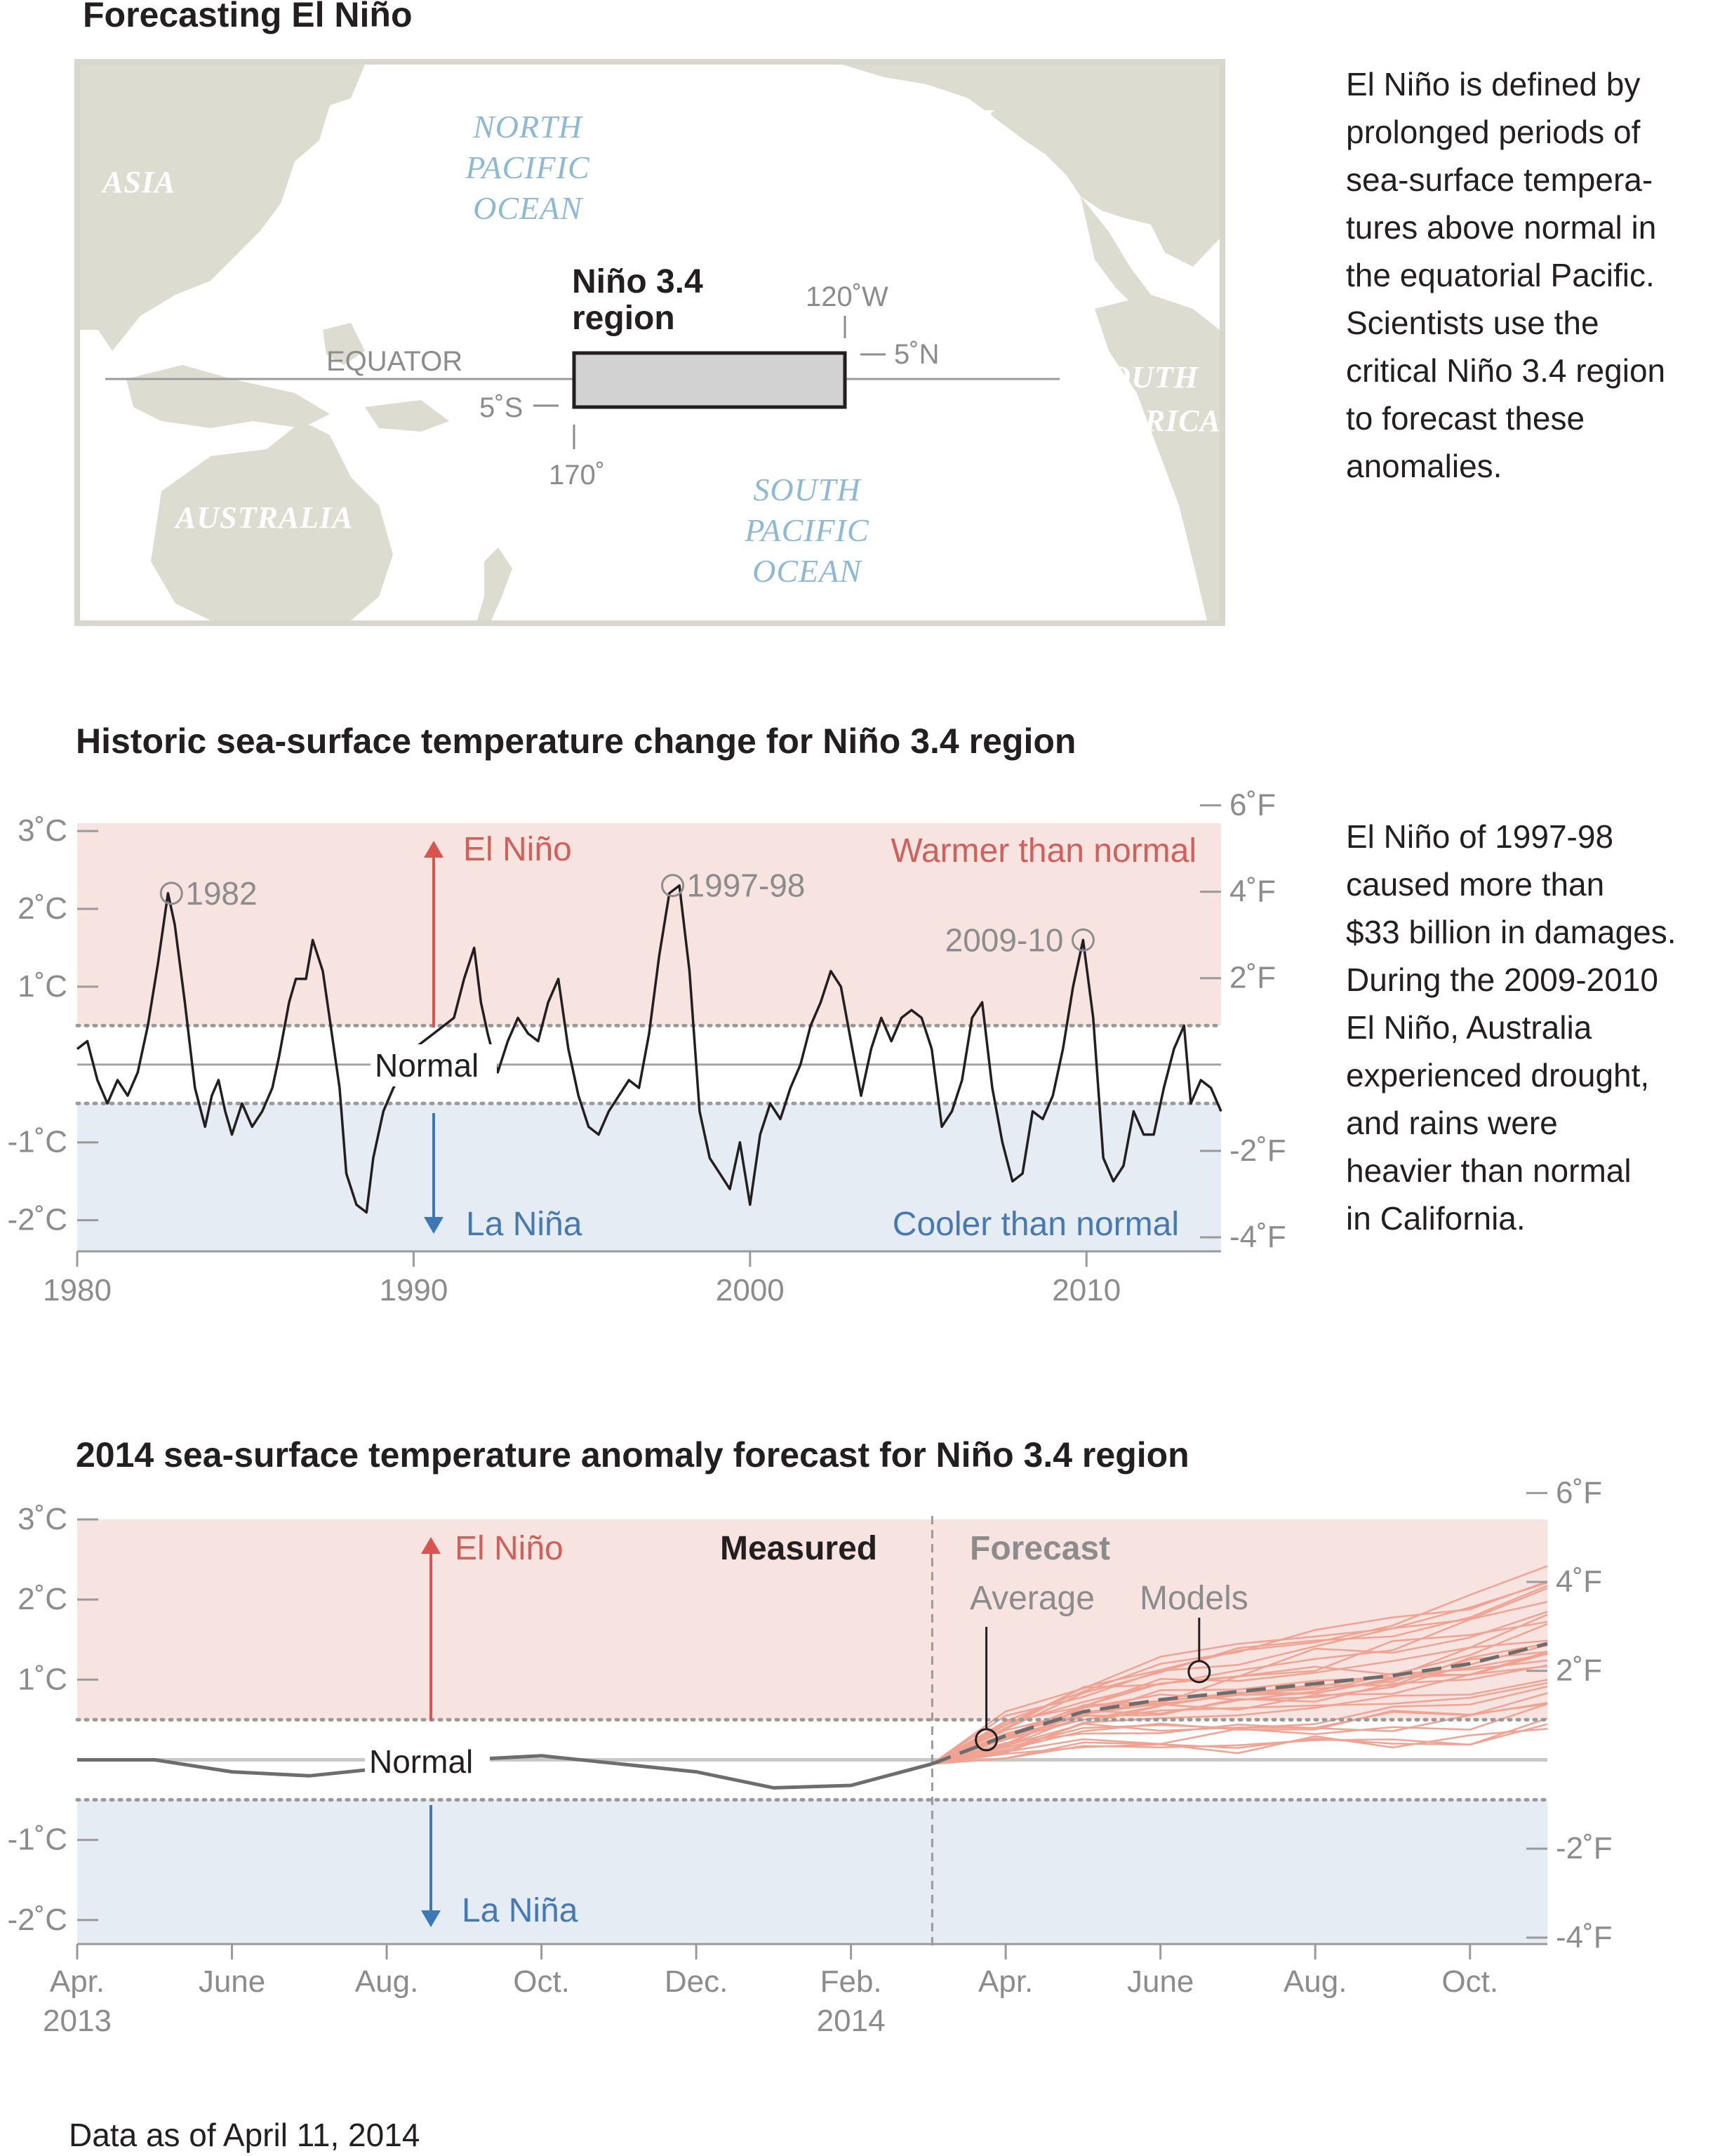 The image size is (1720, 2156). Describe the element at coordinates (263, 517) in the screenshot. I see `australia-label: AUSTRALIA` at that location.